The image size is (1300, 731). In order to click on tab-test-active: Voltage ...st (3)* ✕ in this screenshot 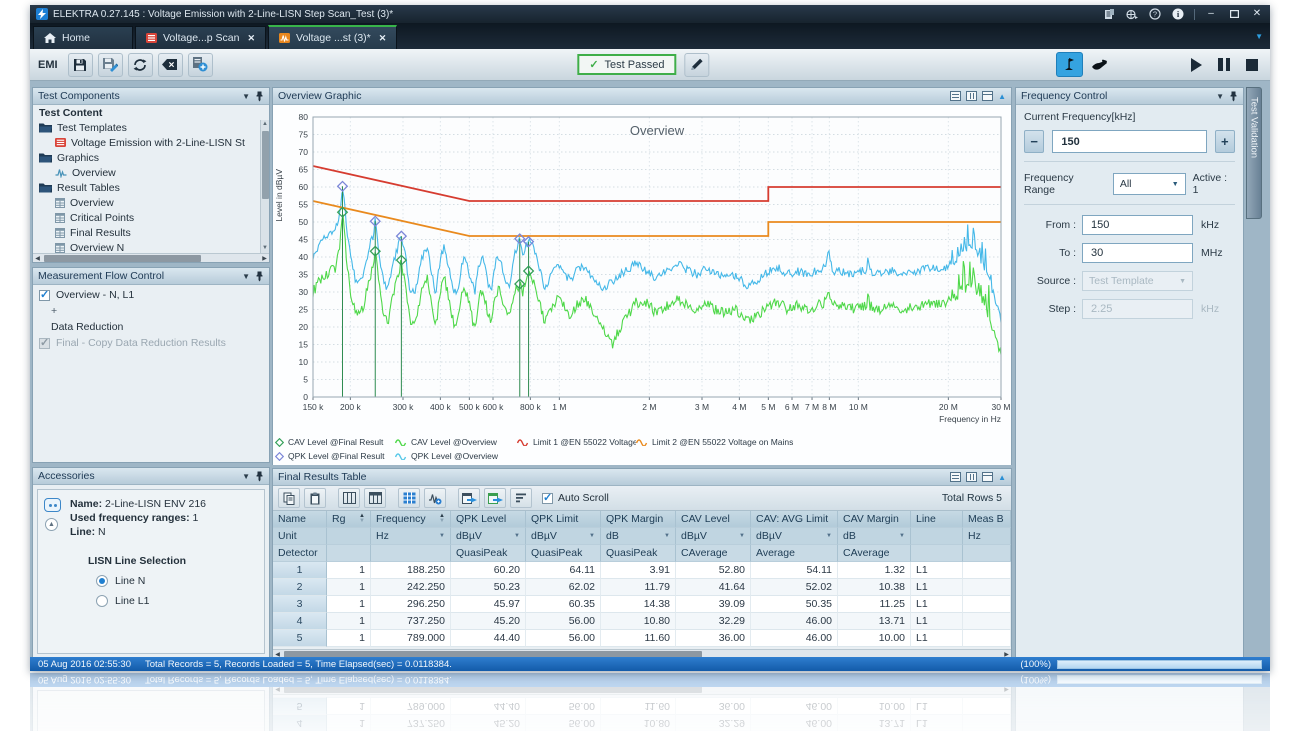, I will do `click(333, 37)`.